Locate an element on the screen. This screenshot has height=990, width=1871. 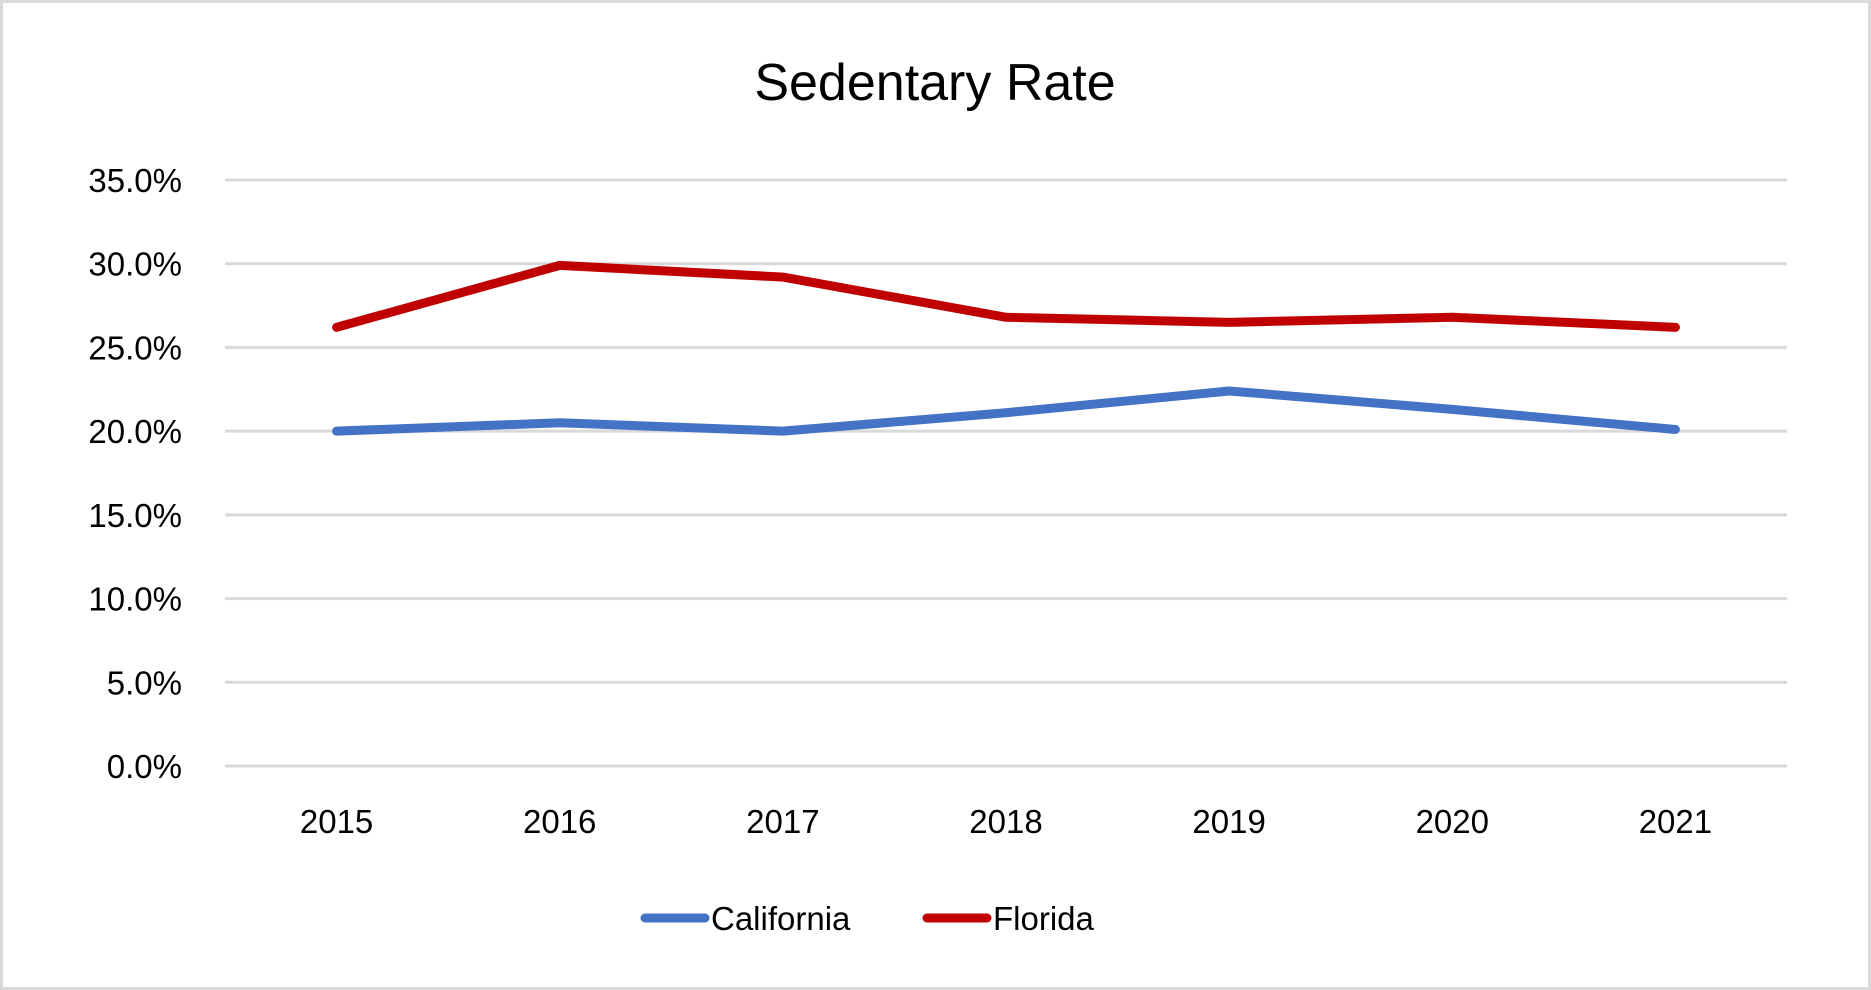
legend: California Florida is located at coordinates (867, 918).